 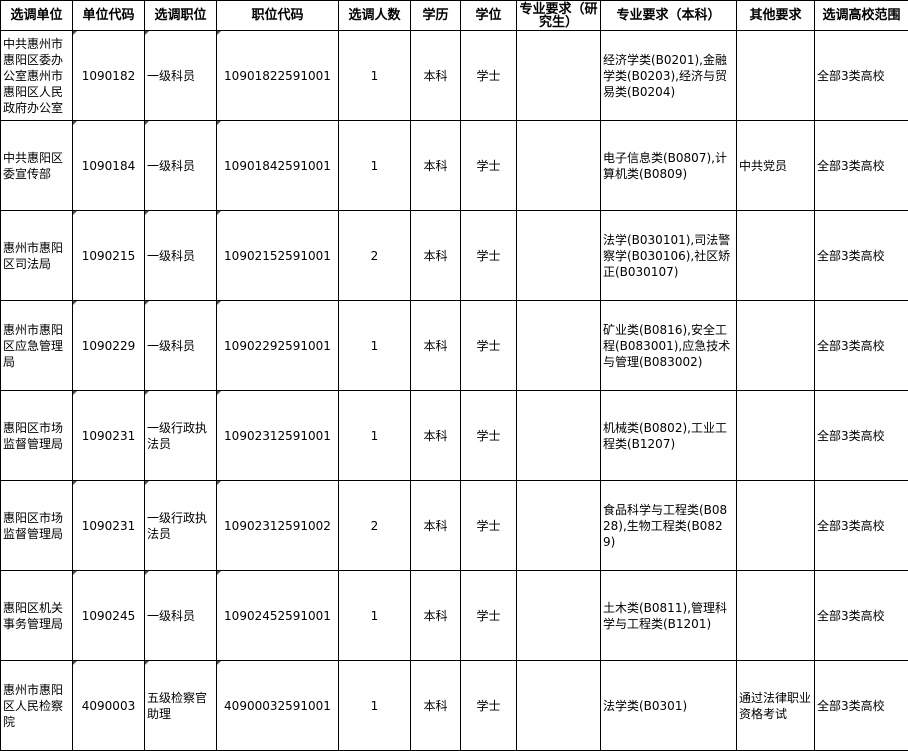 I want to click on header-position: 选调职位, so click(x=180, y=15).